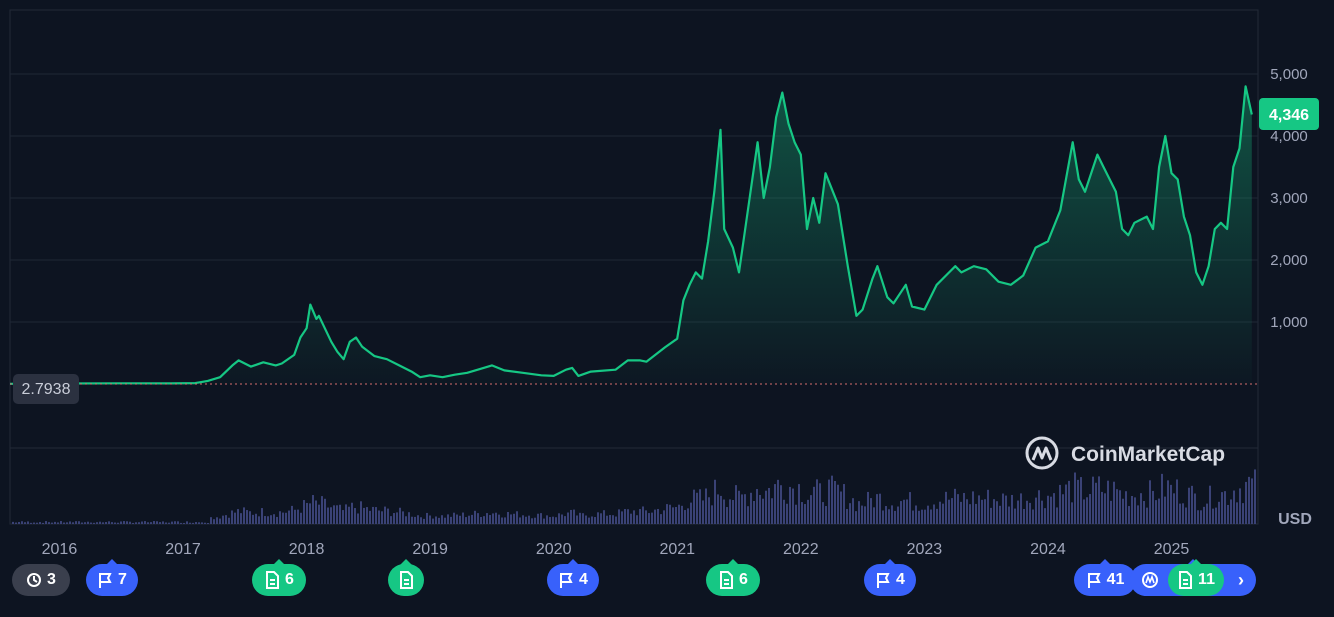  Describe the element at coordinates (406, 577) in the screenshot. I see `doc-marker-2019` at that location.